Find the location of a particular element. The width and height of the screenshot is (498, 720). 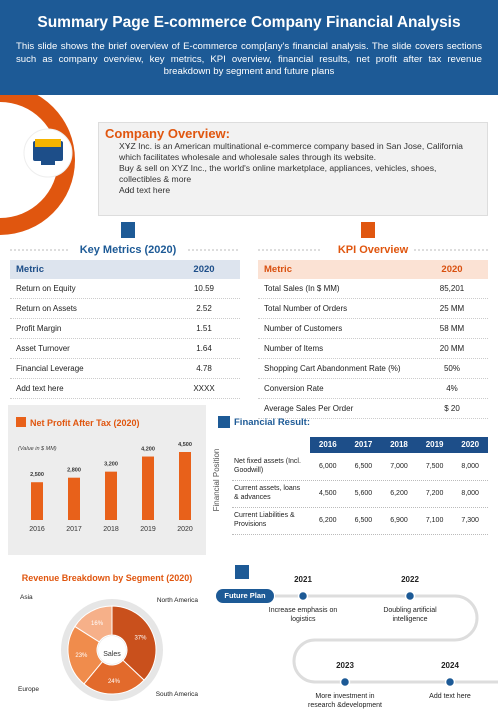

cell: Add text here is located at coordinates (40, 388).